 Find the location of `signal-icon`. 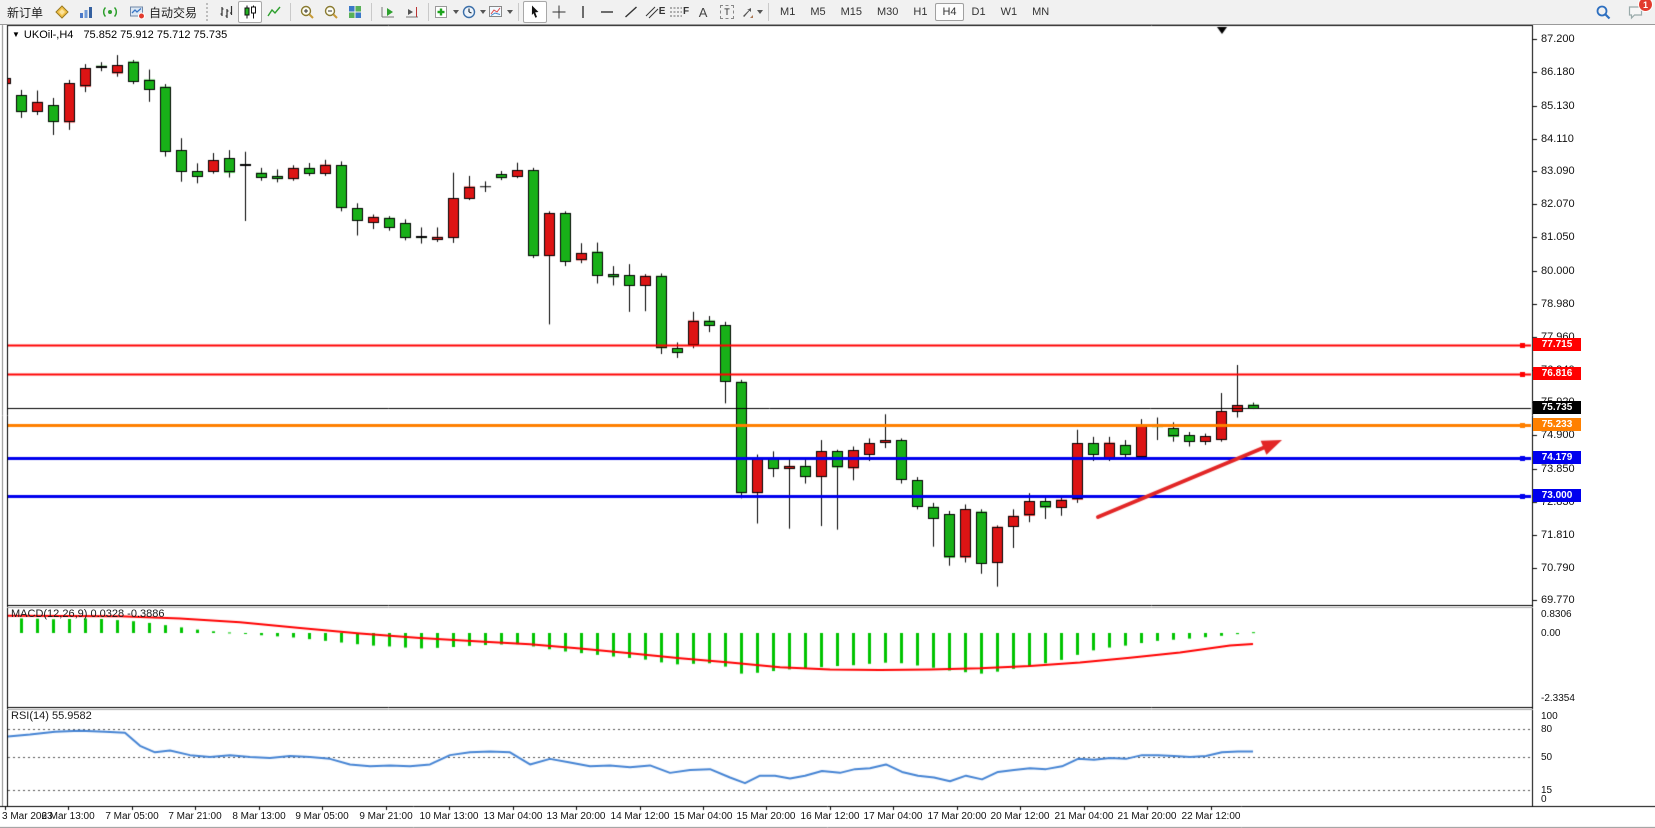

signal-icon is located at coordinates (110, 12).